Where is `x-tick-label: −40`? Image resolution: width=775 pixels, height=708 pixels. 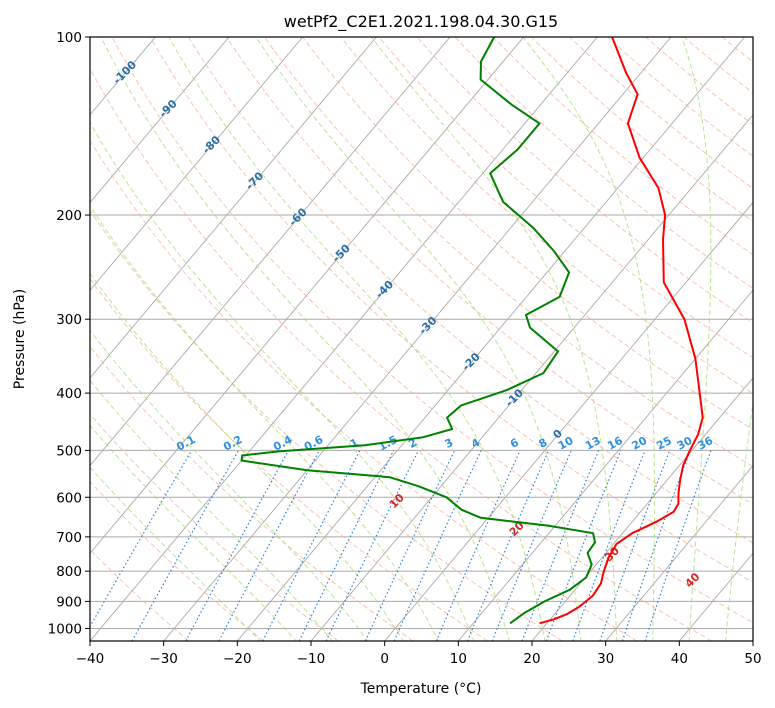
x-tick-label: −40 is located at coordinates (90, 659).